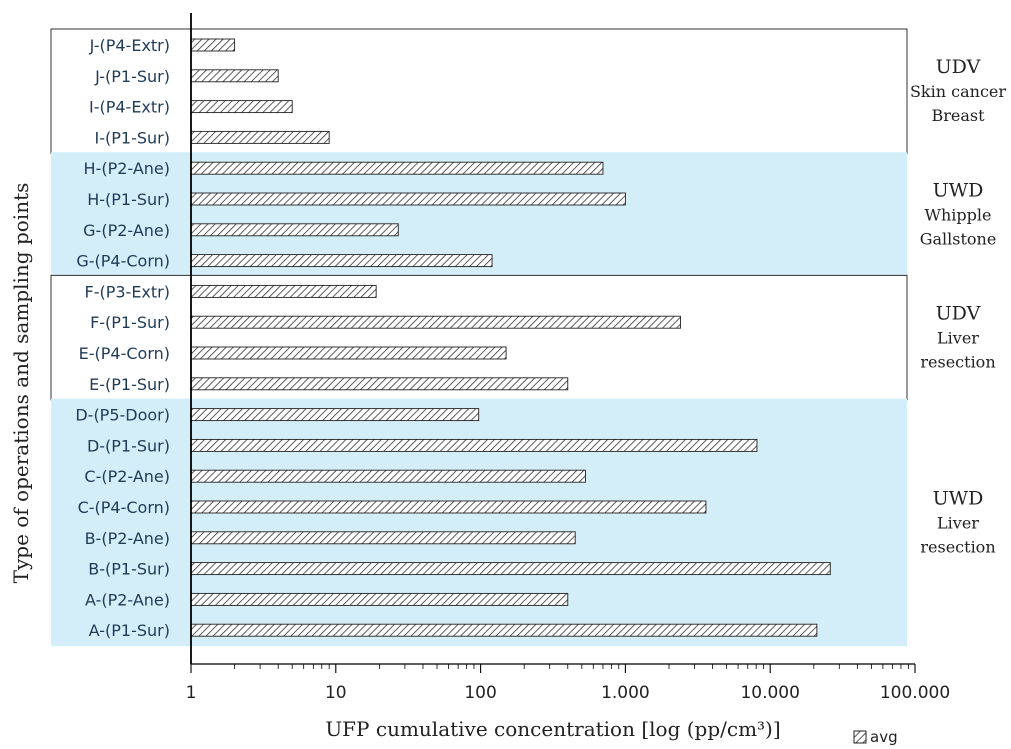 Image resolution: width=1011 pixels, height=749 pixels. Describe the element at coordinates (129, 384) in the screenshot. I see `y-tick-label: E-(P1-Sur)` at that location.